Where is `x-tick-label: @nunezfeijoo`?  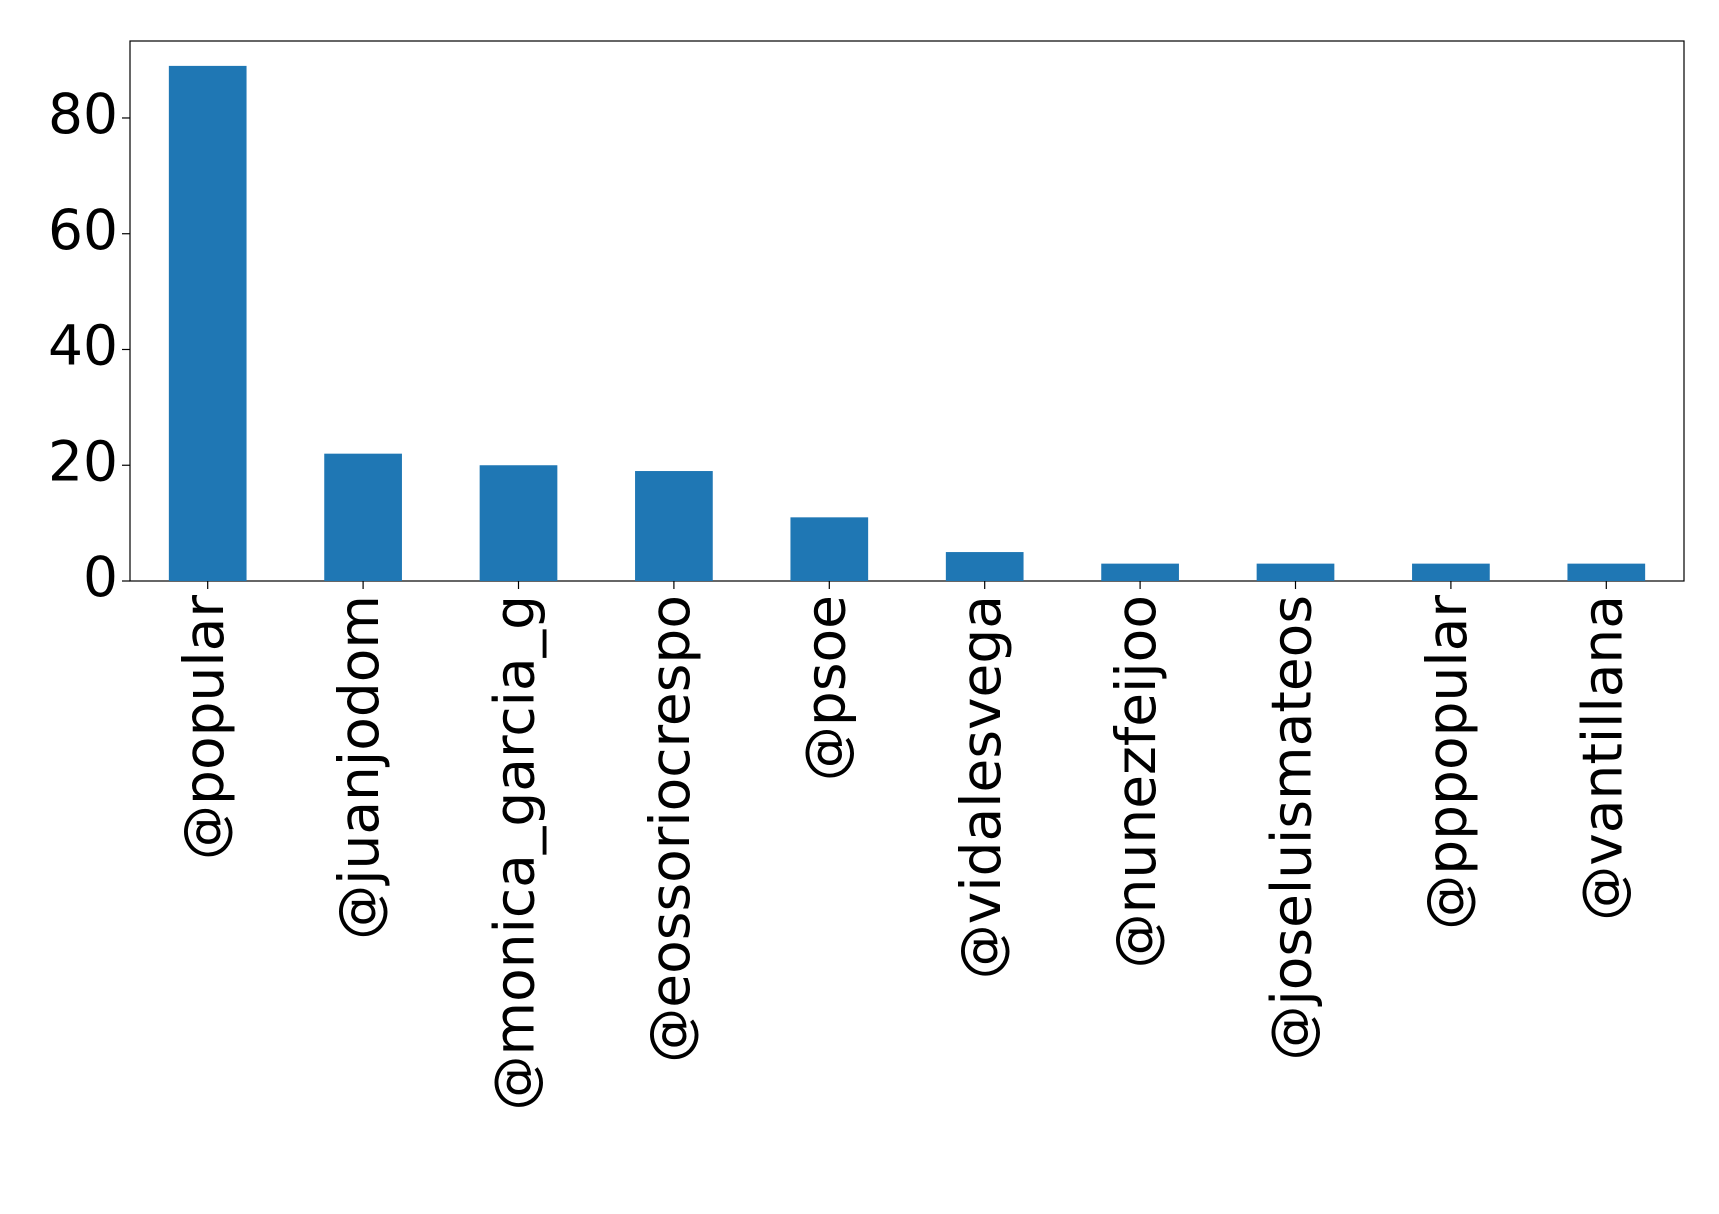 x-tick-label: @nunezfeijoo is located at coordinates (1136, 781).